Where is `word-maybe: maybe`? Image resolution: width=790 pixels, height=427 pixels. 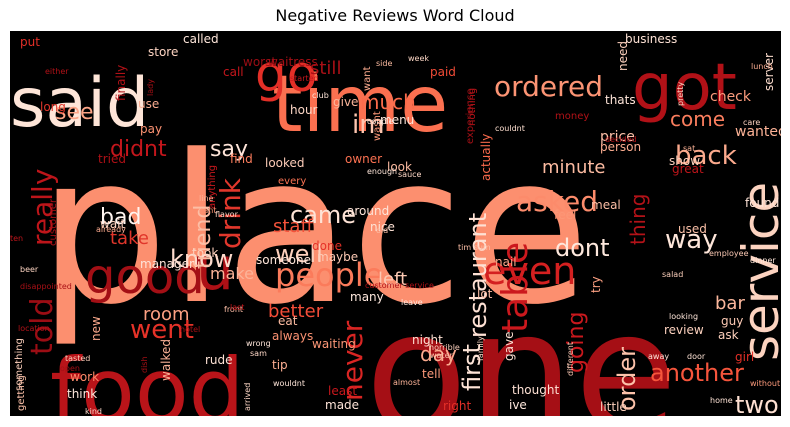
word-maybe: maybe is located at coordinates (337, 257).